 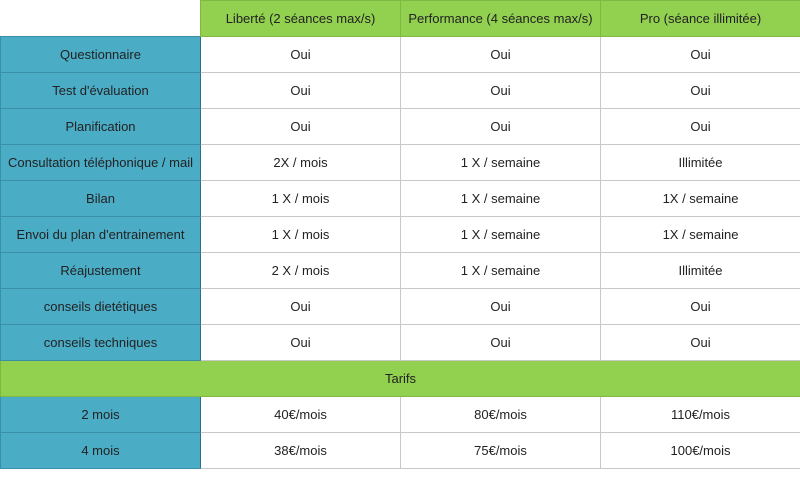 What do you see at coordinates (100, 306) in the screenshot?
I see `feature-row-label: conseils dietétiques` at bounding box center [100, 306].